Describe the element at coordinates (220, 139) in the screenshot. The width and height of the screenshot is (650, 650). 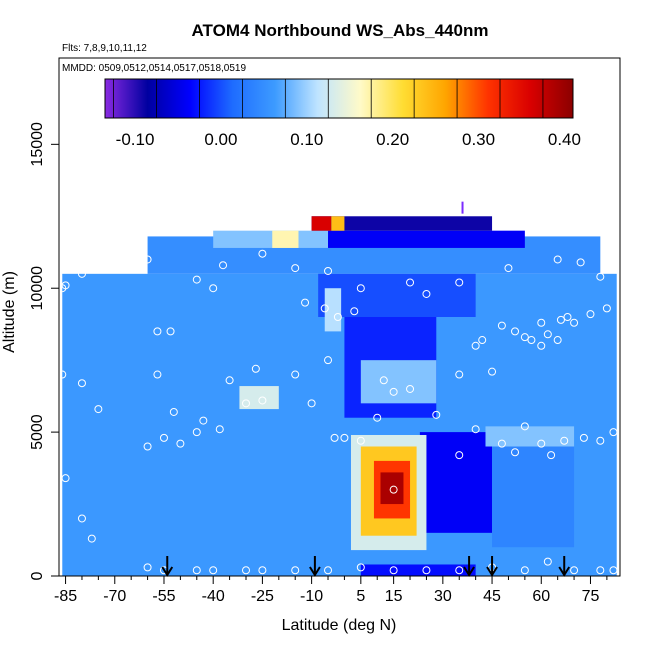
I see `colorbar-tick-label: 0.00` at that location.